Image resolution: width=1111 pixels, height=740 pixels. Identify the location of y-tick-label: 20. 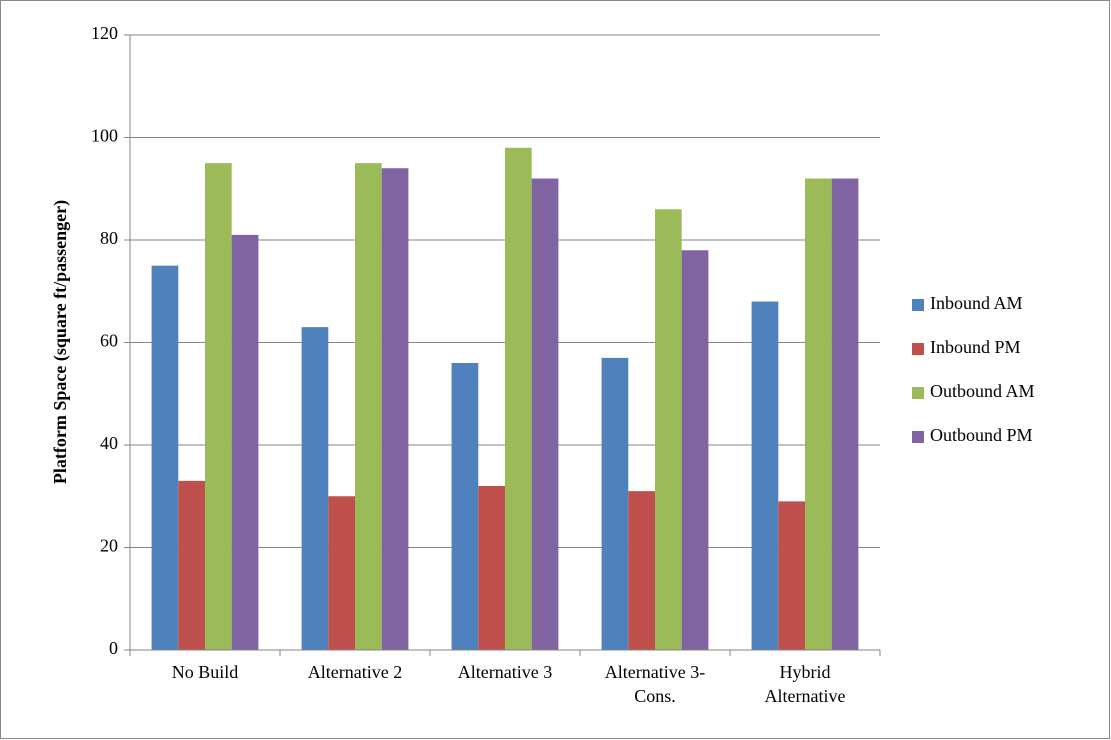
(109, 546).